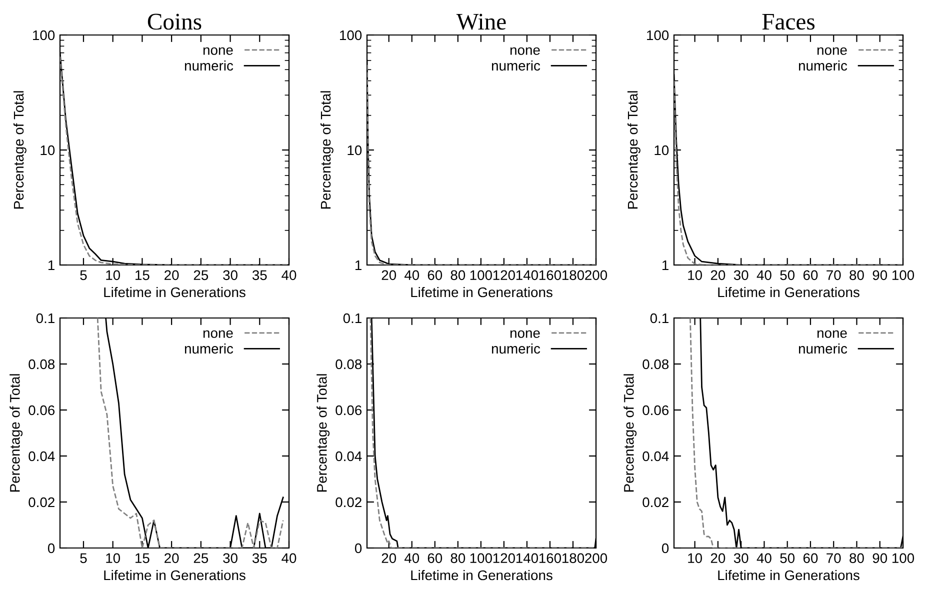  Describe the element at coordinates (527, 558) in the screenshot. I see `x-tick-label: 140` at that location.